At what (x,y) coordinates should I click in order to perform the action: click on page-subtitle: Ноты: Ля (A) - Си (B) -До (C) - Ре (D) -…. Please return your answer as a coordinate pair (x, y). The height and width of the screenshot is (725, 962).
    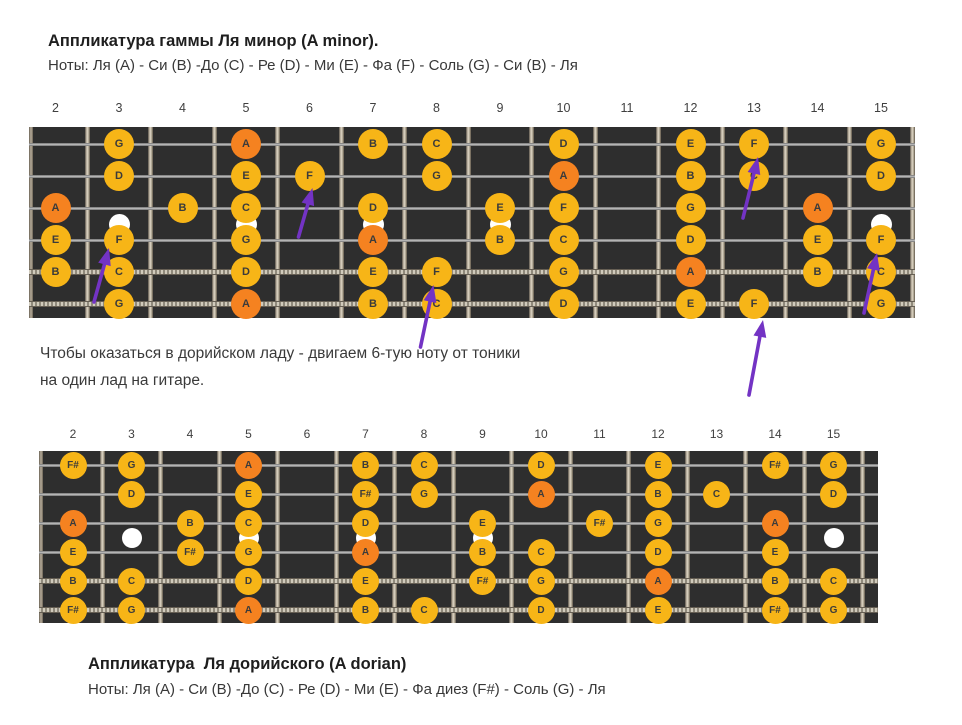
    Looking at the image, I should click on (313, 65).